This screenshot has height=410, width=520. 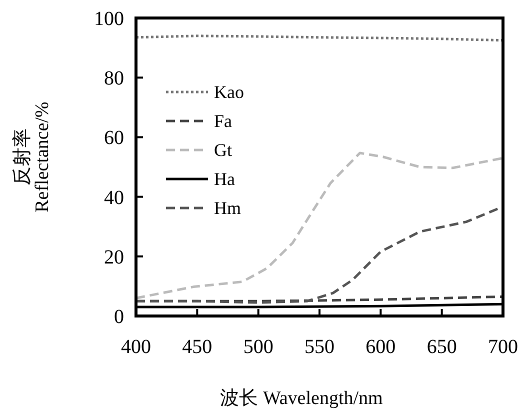 What do you see at coordinates (32, 156) in the screenshot?
I see `y-axis-title: 反射率 Reflectance/%` at bounding box center [32, 156].